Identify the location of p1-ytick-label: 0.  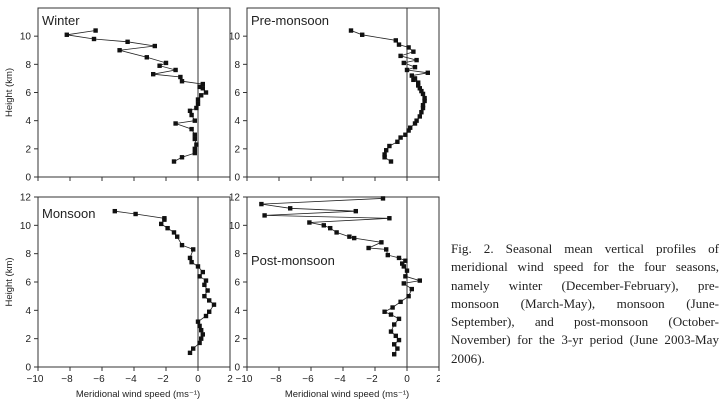
(28, 178).